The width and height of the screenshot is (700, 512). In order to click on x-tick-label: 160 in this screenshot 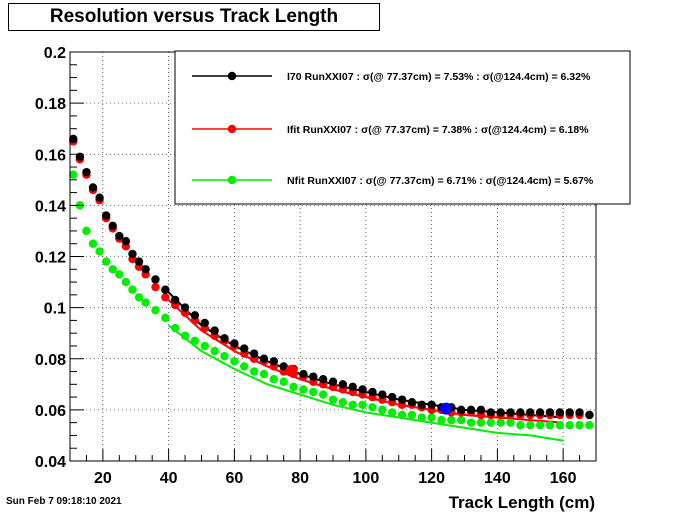, I will do `click(563, 478)`.